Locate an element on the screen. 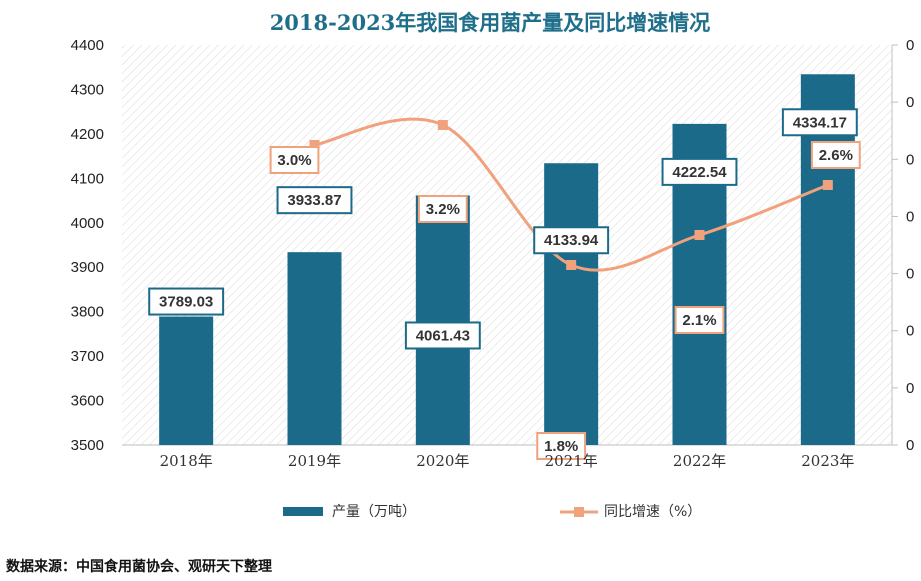 The width and height of the screenshot is (921, 581). bar-value-label: 4061.43 is located at coordinates (443, 335).